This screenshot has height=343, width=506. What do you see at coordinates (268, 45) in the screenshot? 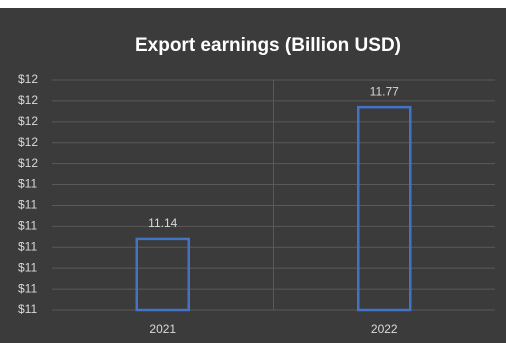
I see `chart-title: Export earnings (Billion USD)` at bounding box center [268, 45].